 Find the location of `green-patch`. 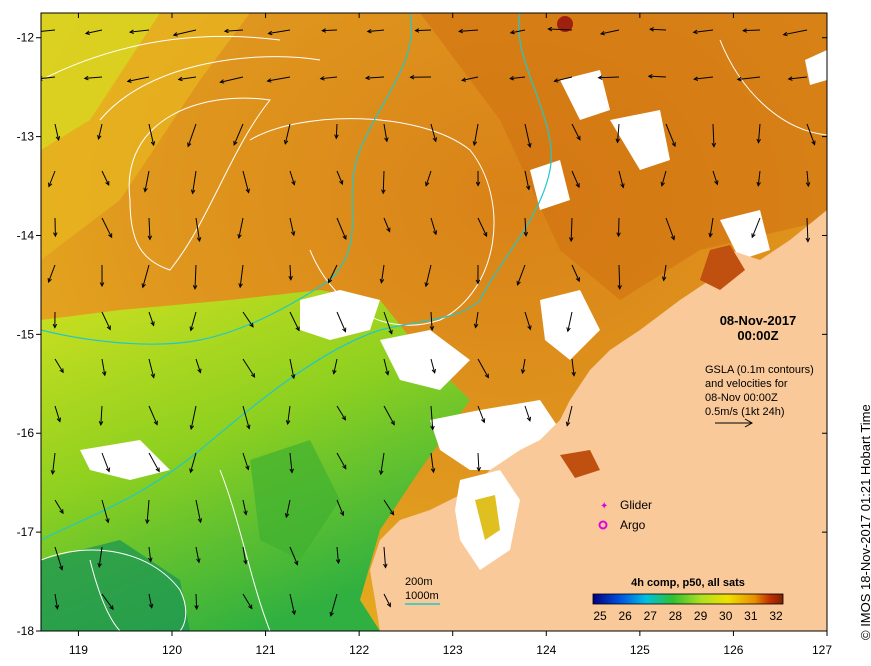

green-patch is located at coordinates (295, 500).